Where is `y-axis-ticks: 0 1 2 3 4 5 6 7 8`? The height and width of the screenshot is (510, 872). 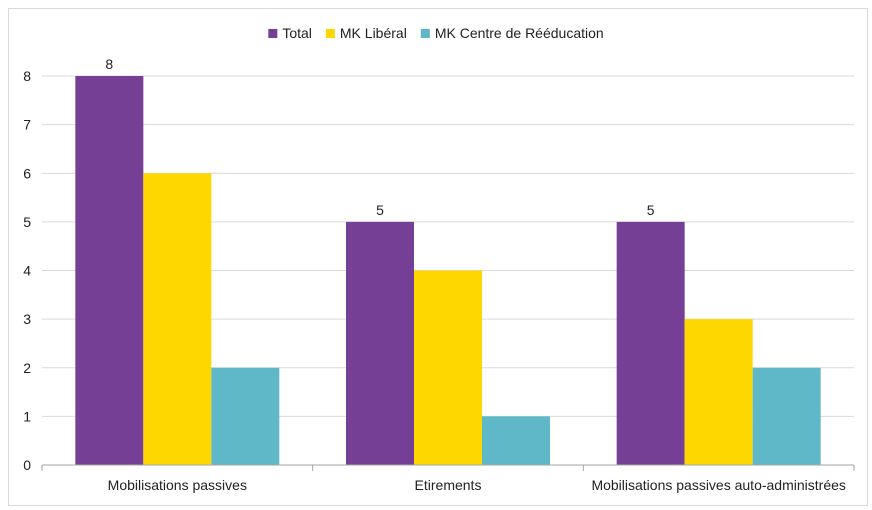
y-axis-ticks: 0 1 2 3 4 5 6 7 8 is located at coordinates (27, 270).